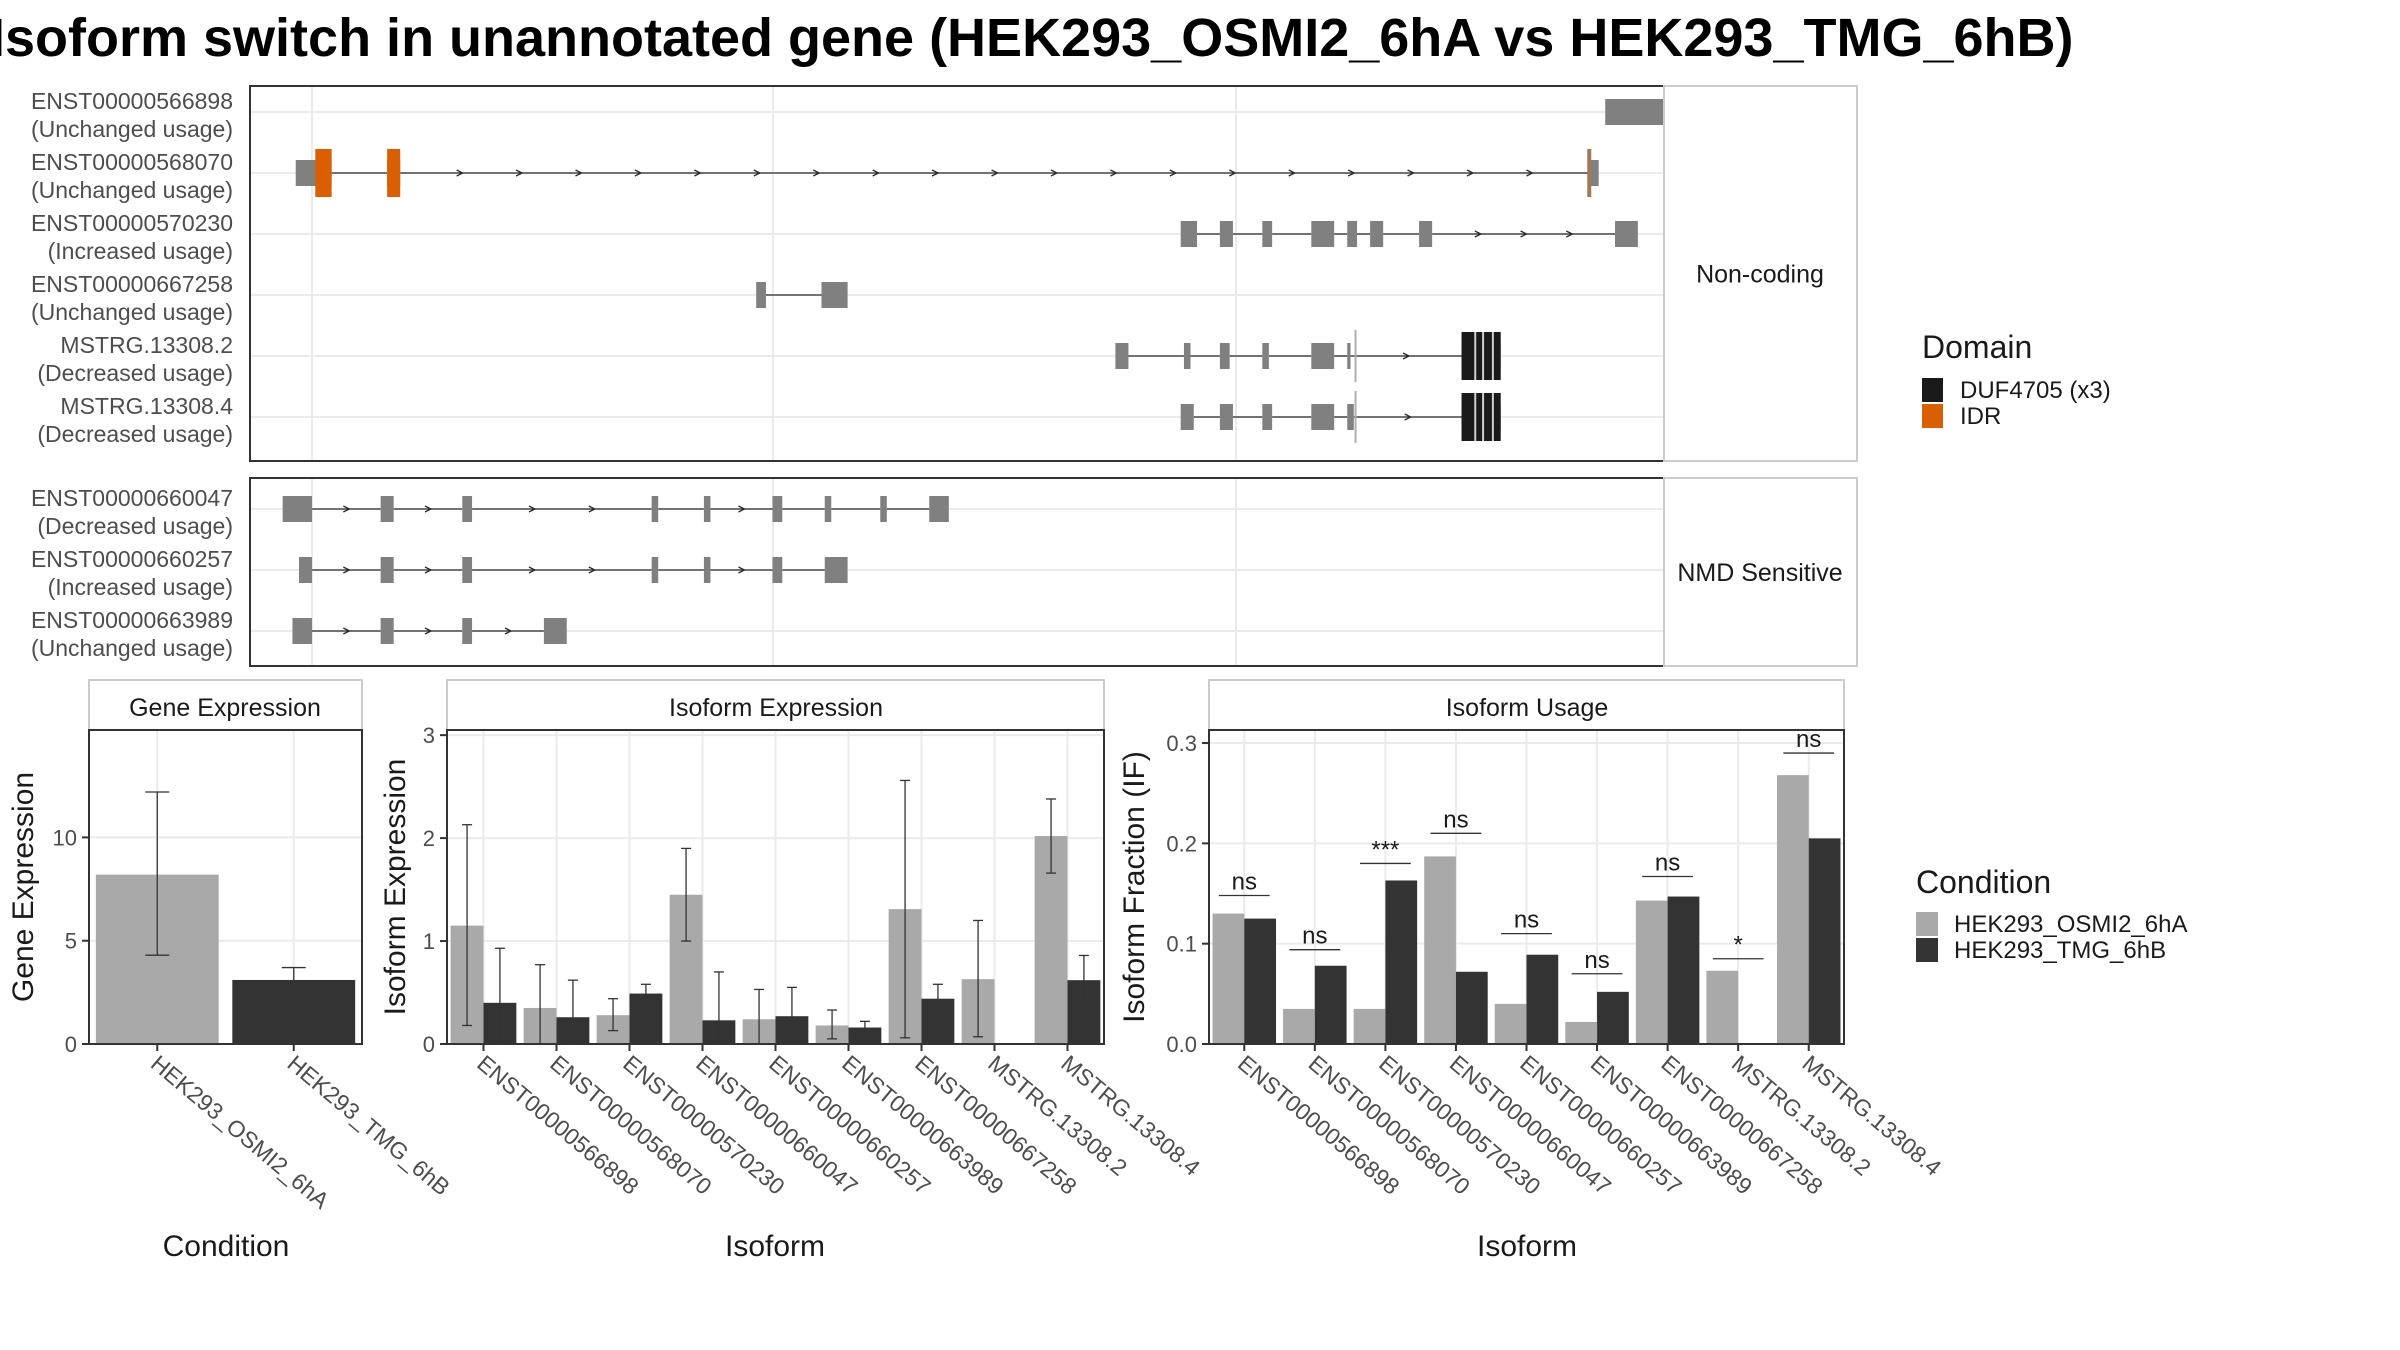 Image resolution: width=2400 pixels, height=1350 pixels. I want to click on condition-legend-label: HEK293_OSMI2_6hA, so click(2070, 924).